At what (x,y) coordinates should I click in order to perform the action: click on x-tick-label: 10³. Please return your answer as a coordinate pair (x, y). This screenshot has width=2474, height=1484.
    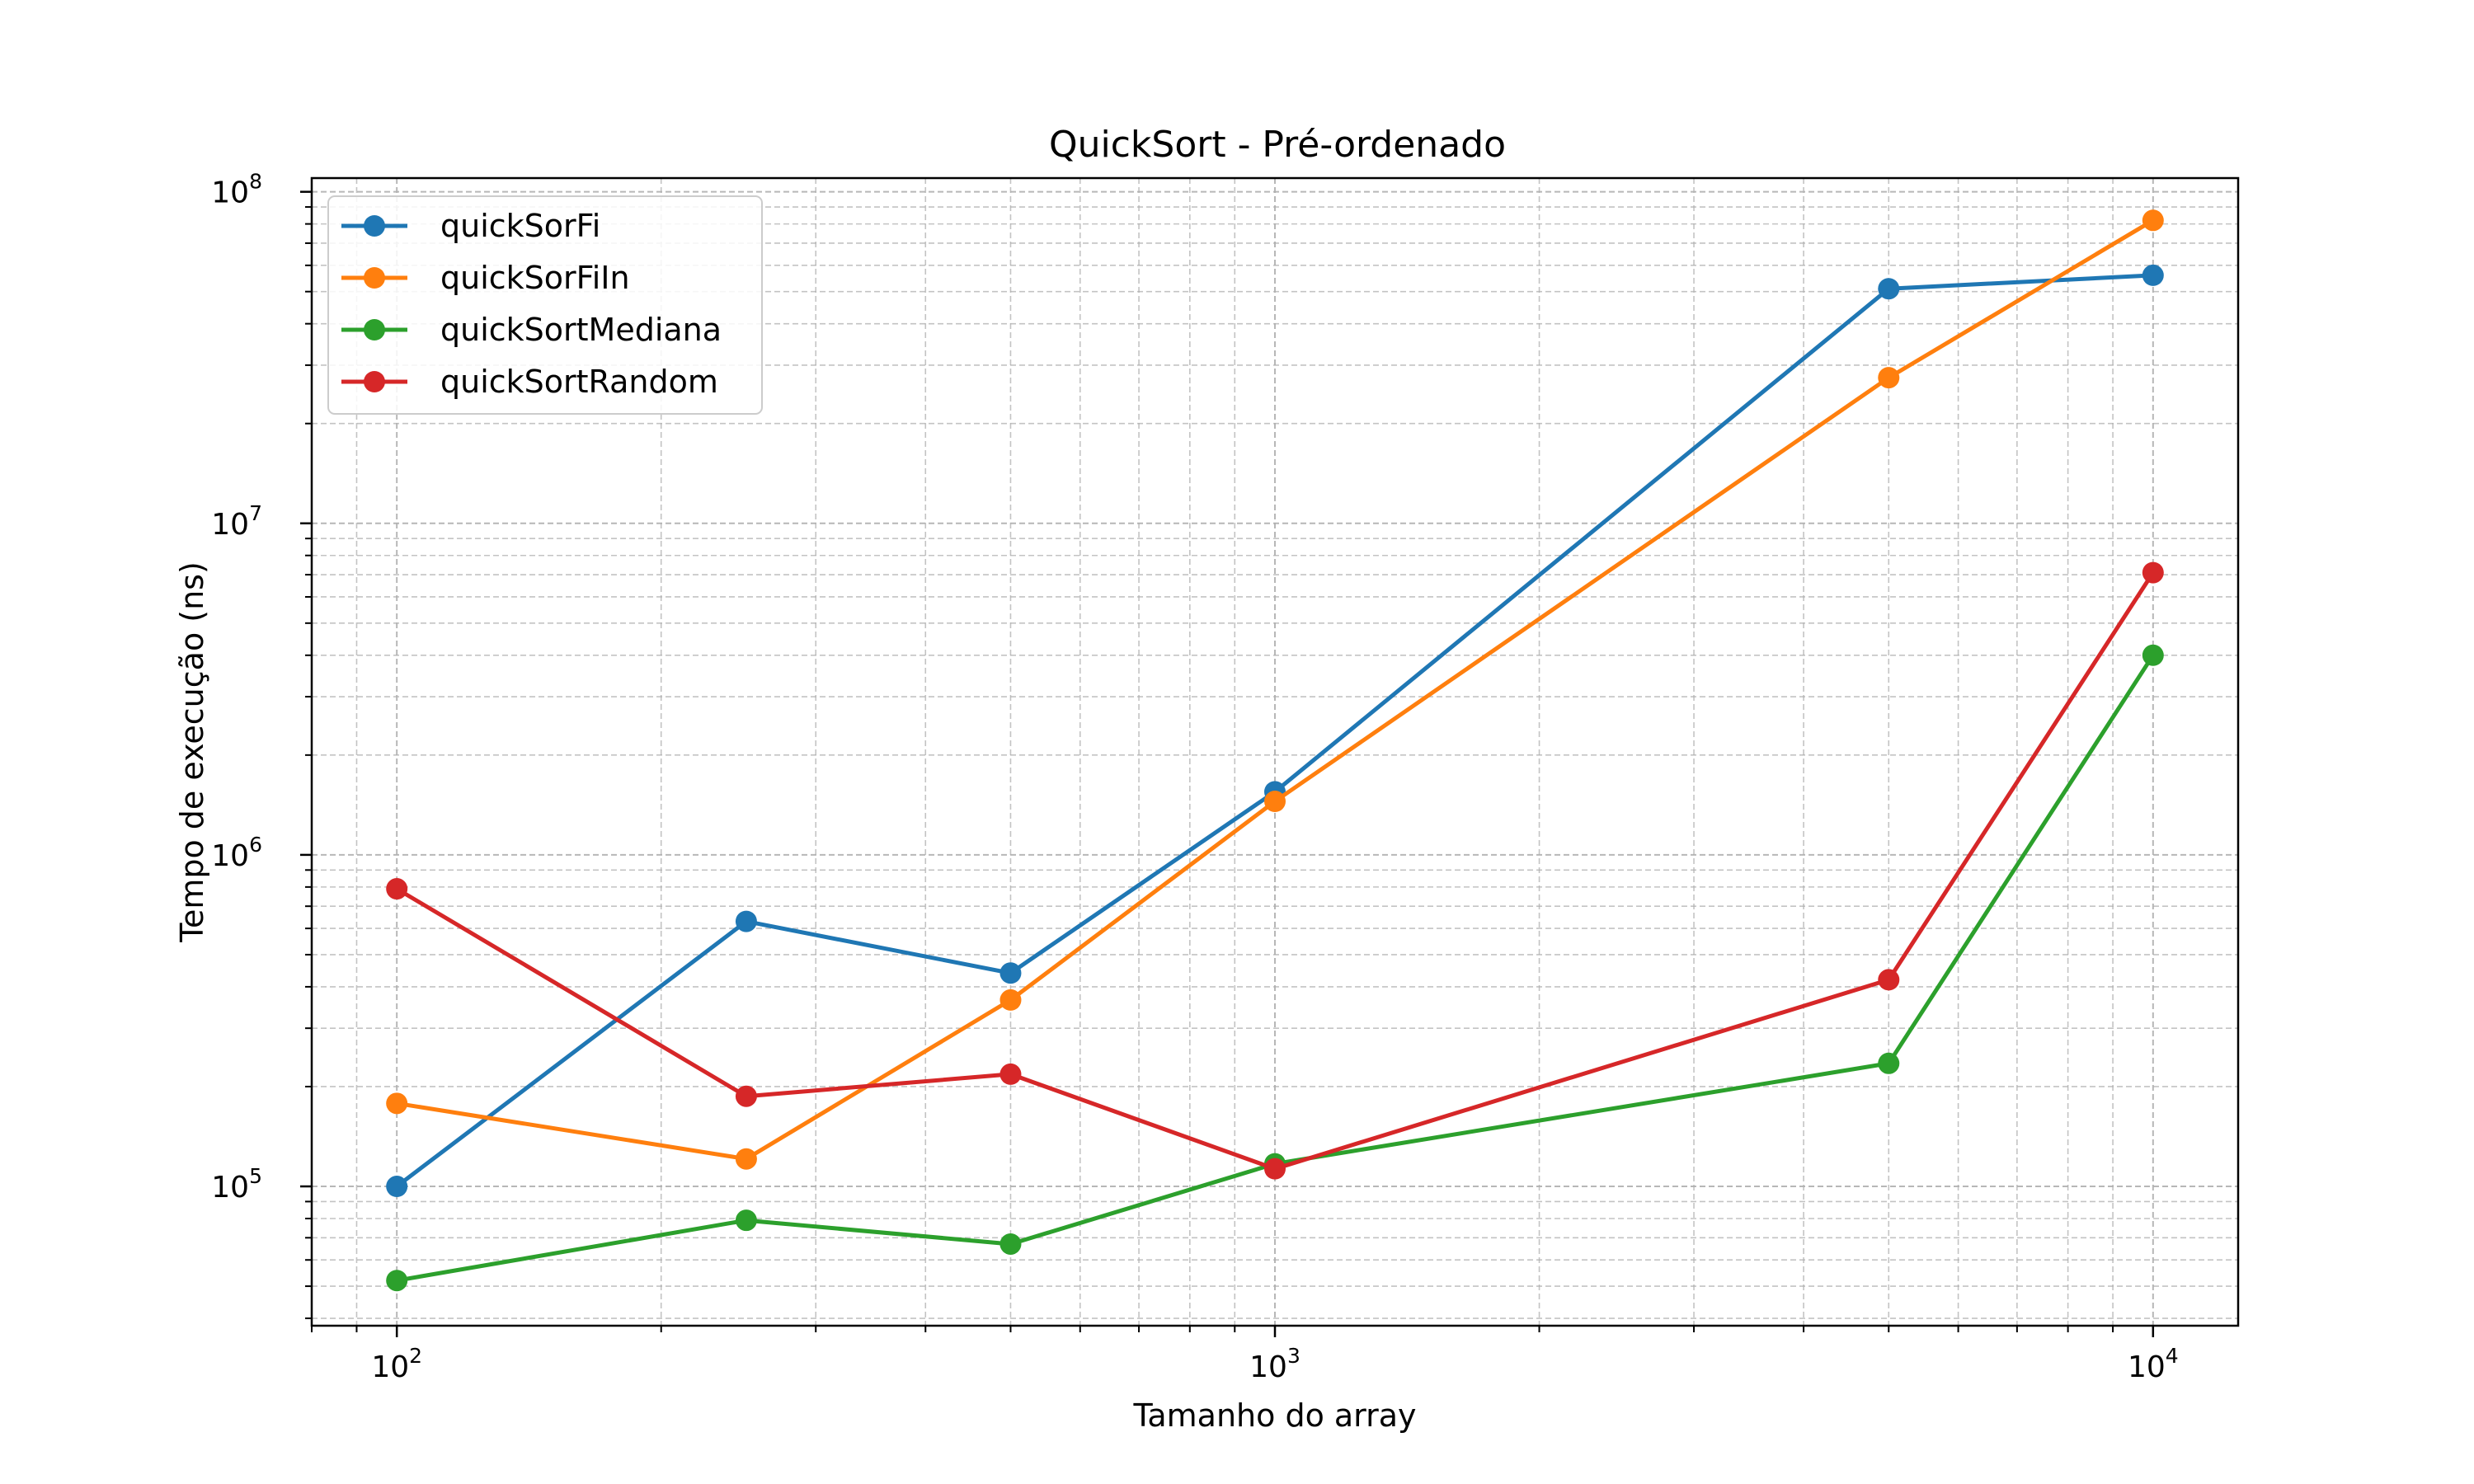
    Looking at the image, I should click on (1274, 1364).